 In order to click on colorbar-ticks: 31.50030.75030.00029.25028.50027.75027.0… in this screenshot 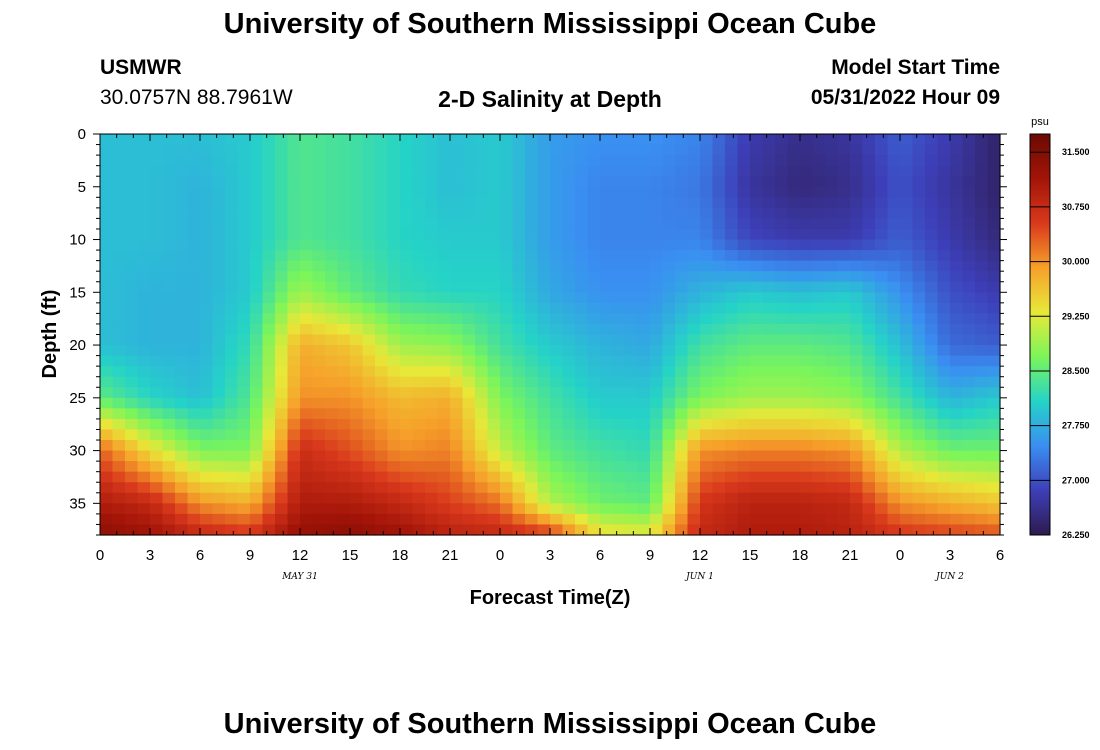, I will do `click(1060, 343)`.